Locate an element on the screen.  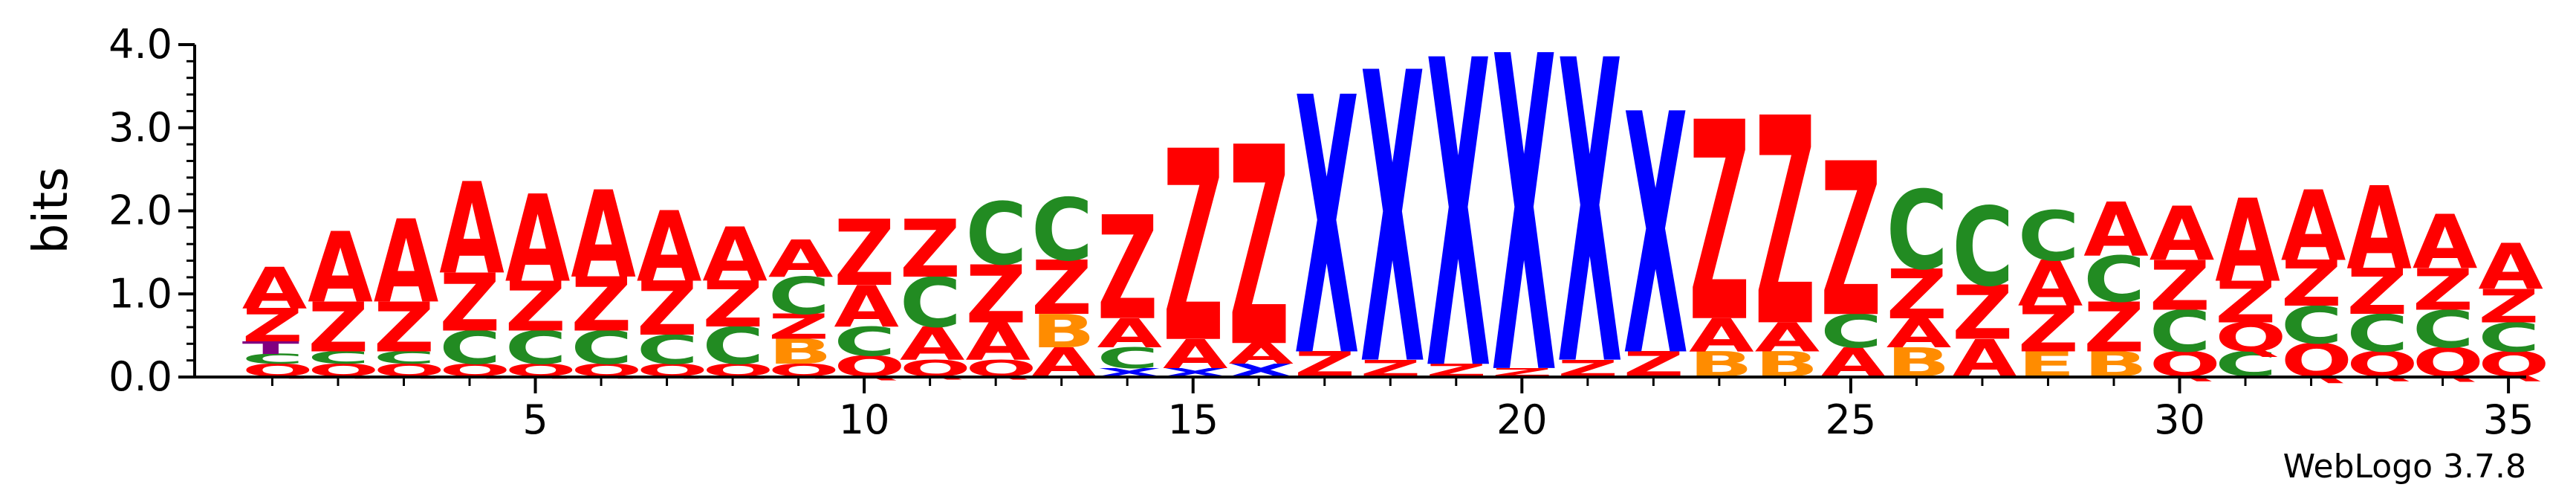
y-axis-title: bits is located at coordinates (51, 211).